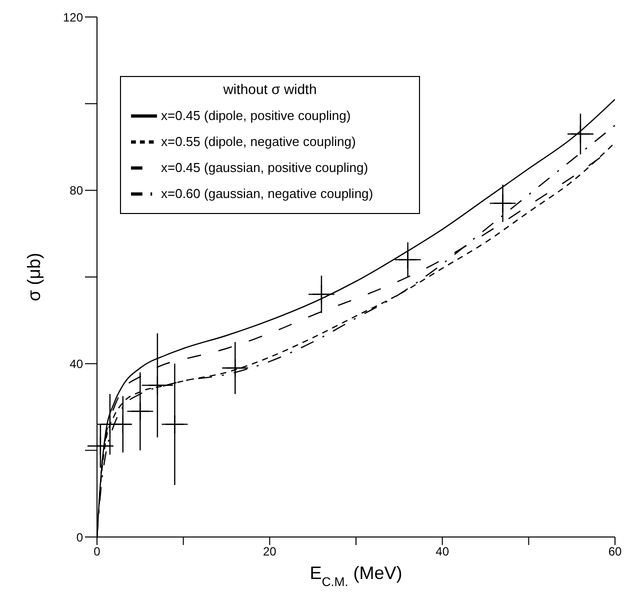 The width and height of the screenshot is (643, 605). I want to click on legend-label: x=0.60 (gaussian, negative coupling), so click(267, 194).